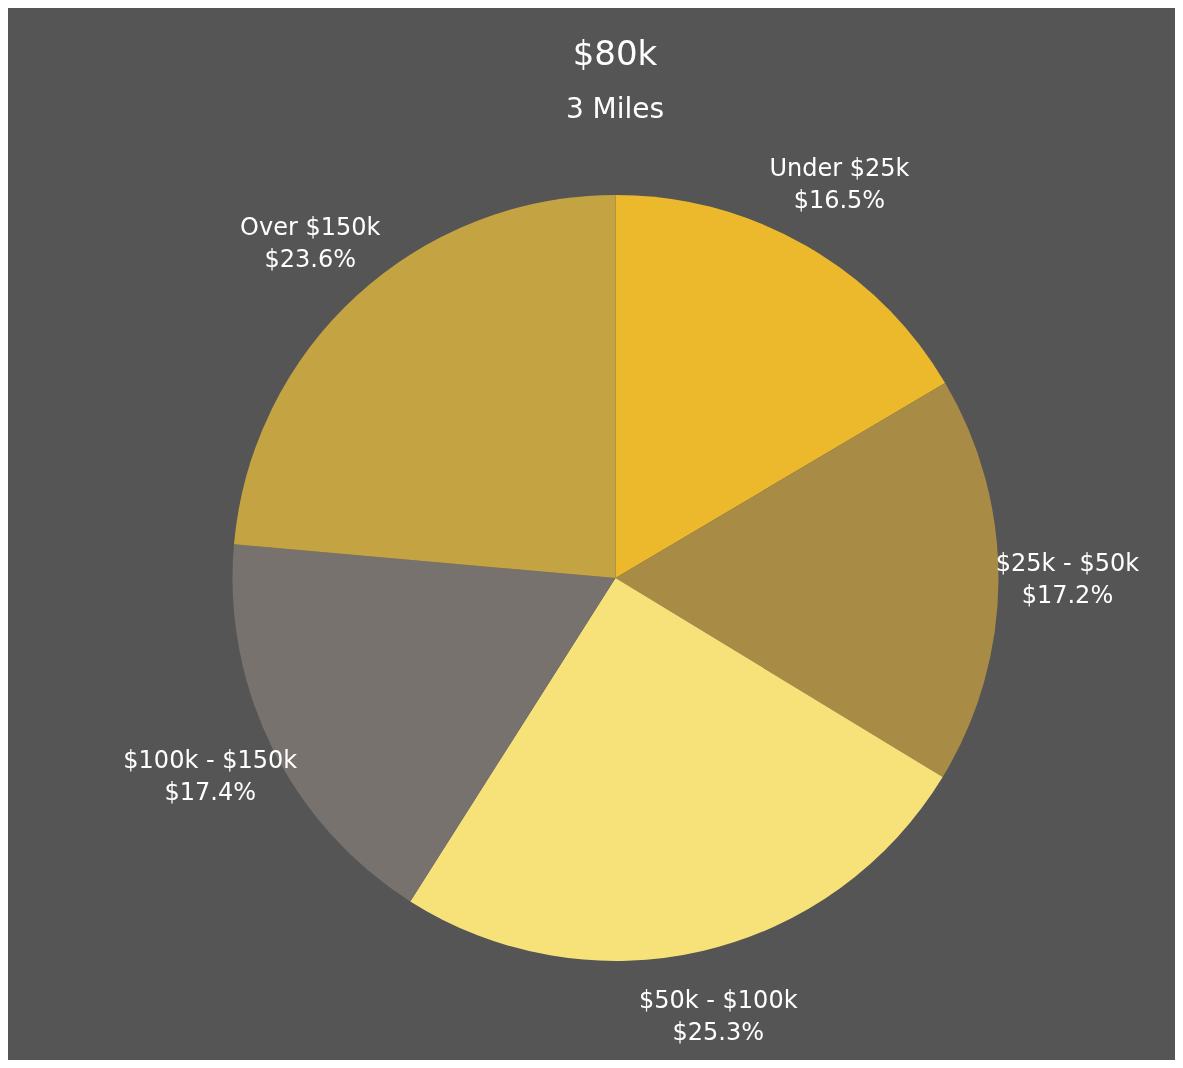 The image size is (1183, 1068). What do you see at coordinates (1067, 563) in the screenshot?
I see `slice-label: $25k - $50k` at bounding box center [1067, 563].